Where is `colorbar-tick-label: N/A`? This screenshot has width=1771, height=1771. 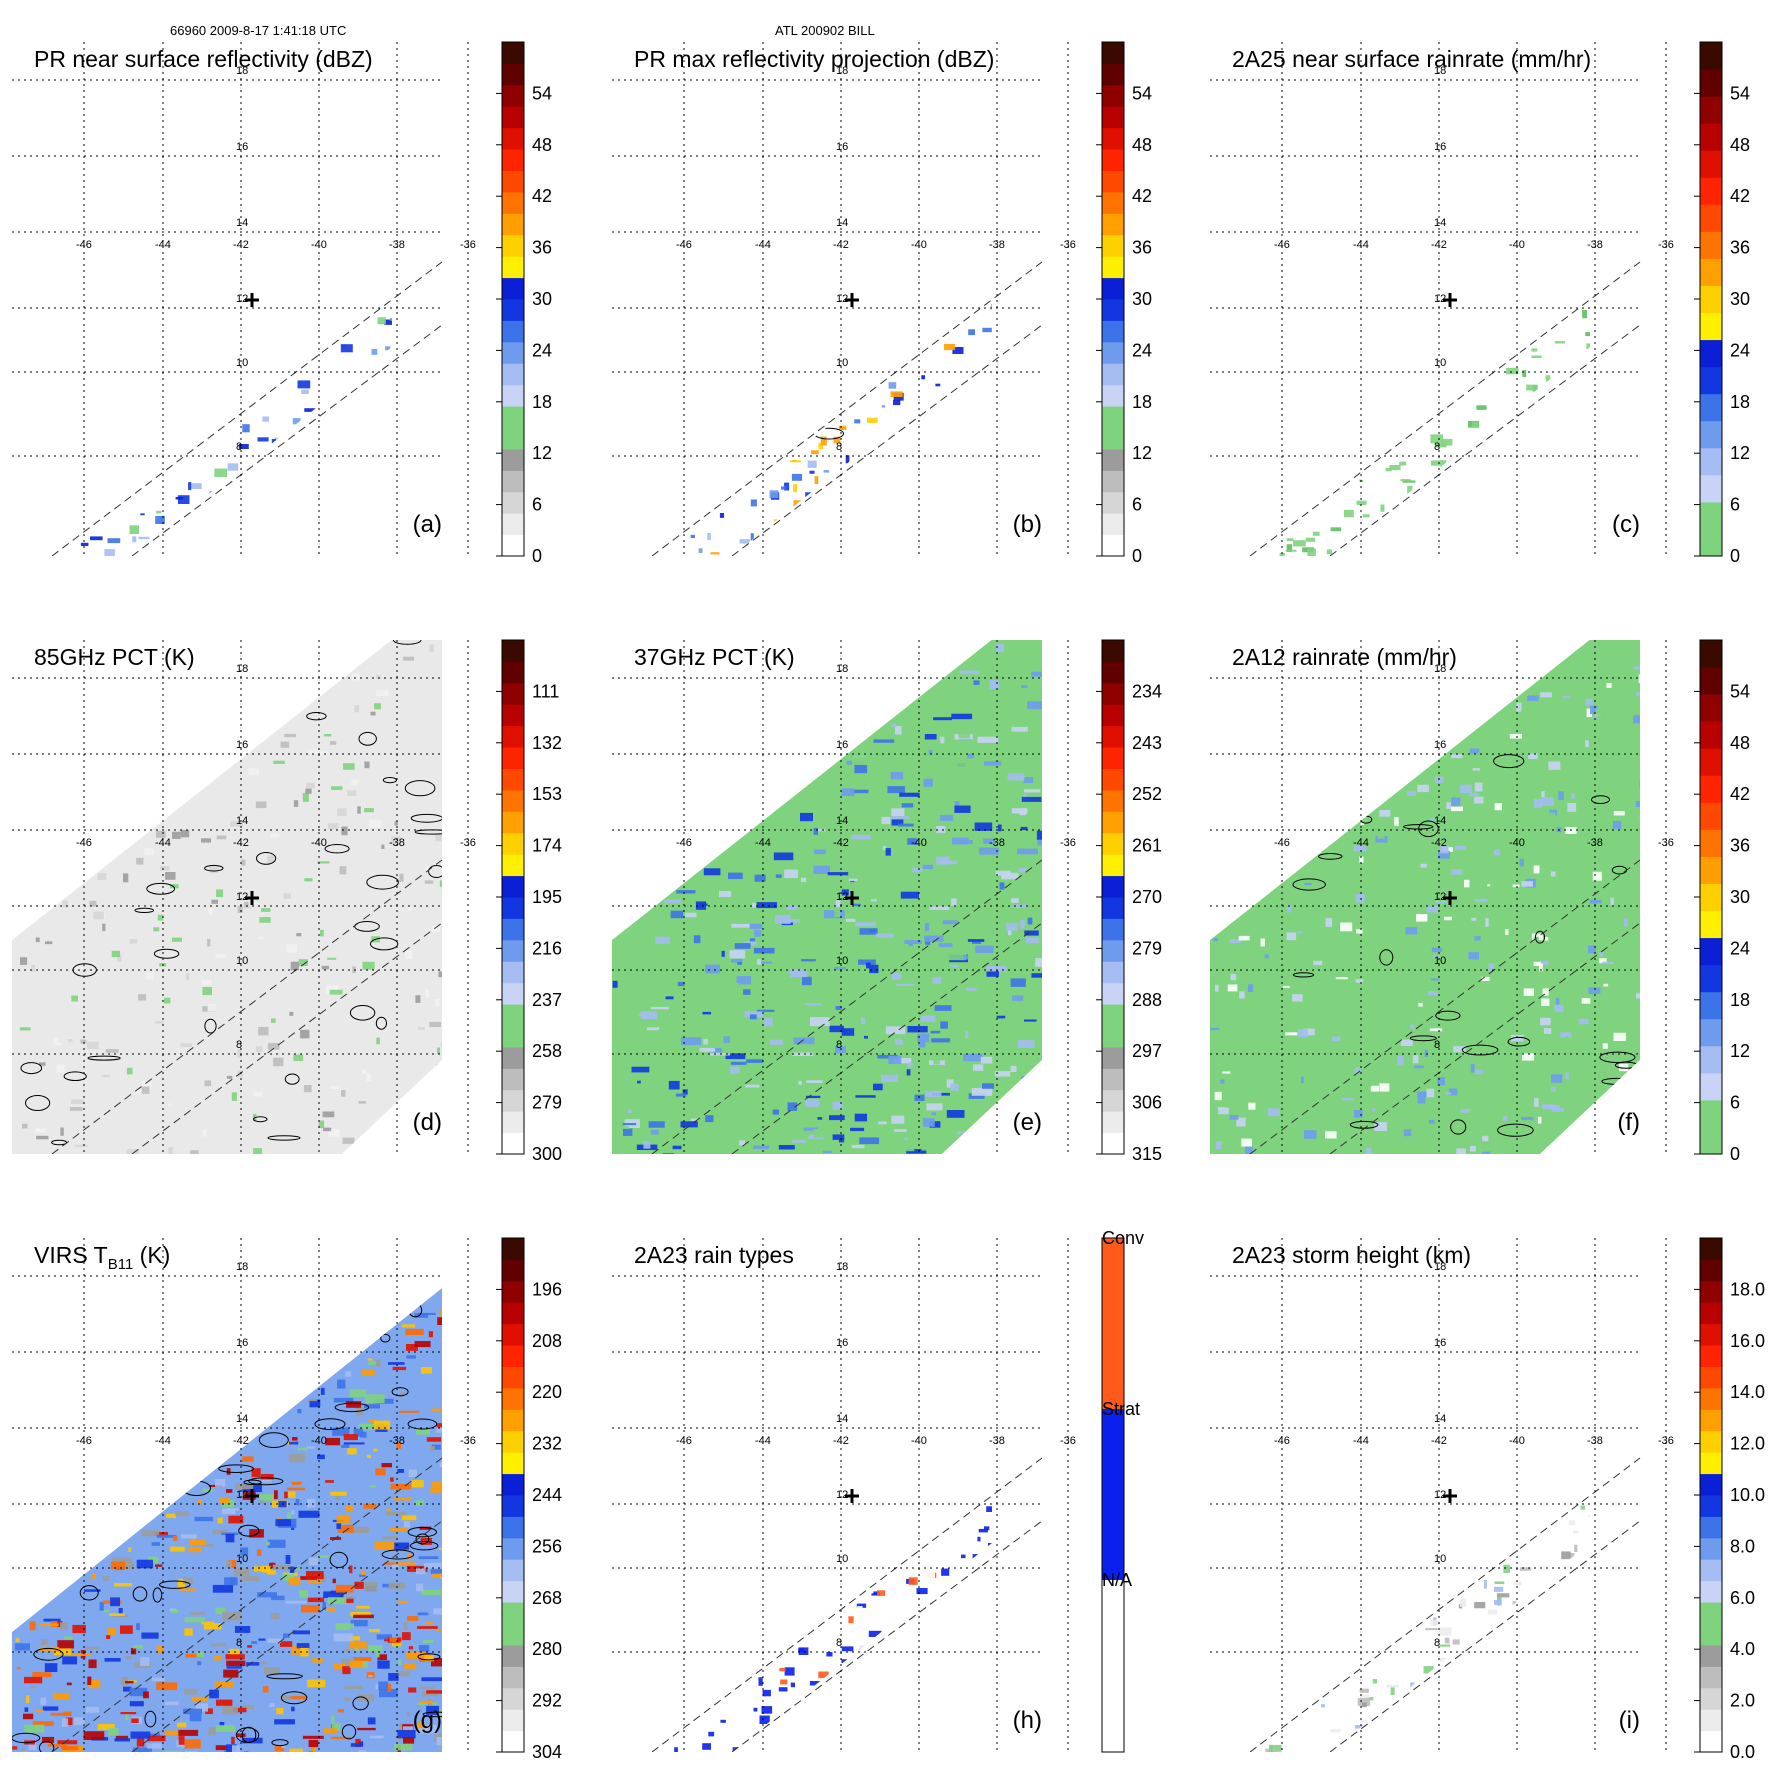 colorbar-tick-label: N/A is located at coordinates (1117, 1580).